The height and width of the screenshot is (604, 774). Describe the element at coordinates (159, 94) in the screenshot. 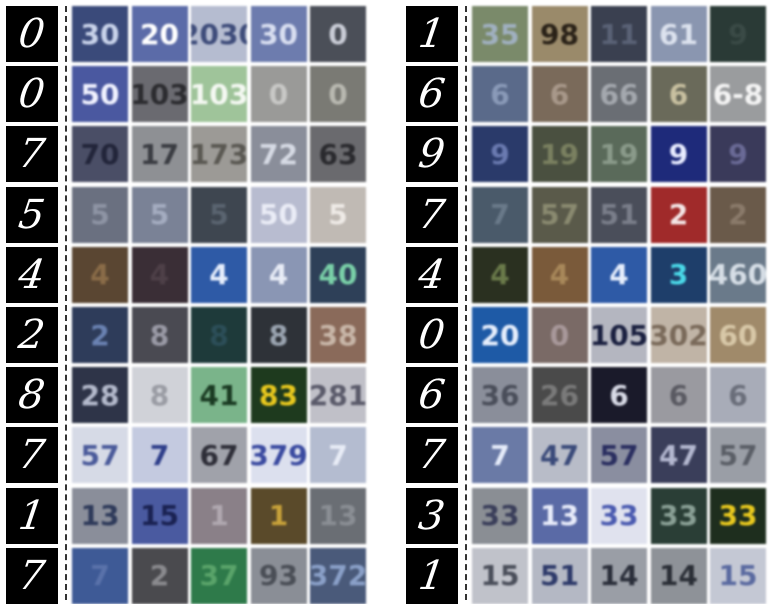

I see `svhn-sample-text: 103` at that location.